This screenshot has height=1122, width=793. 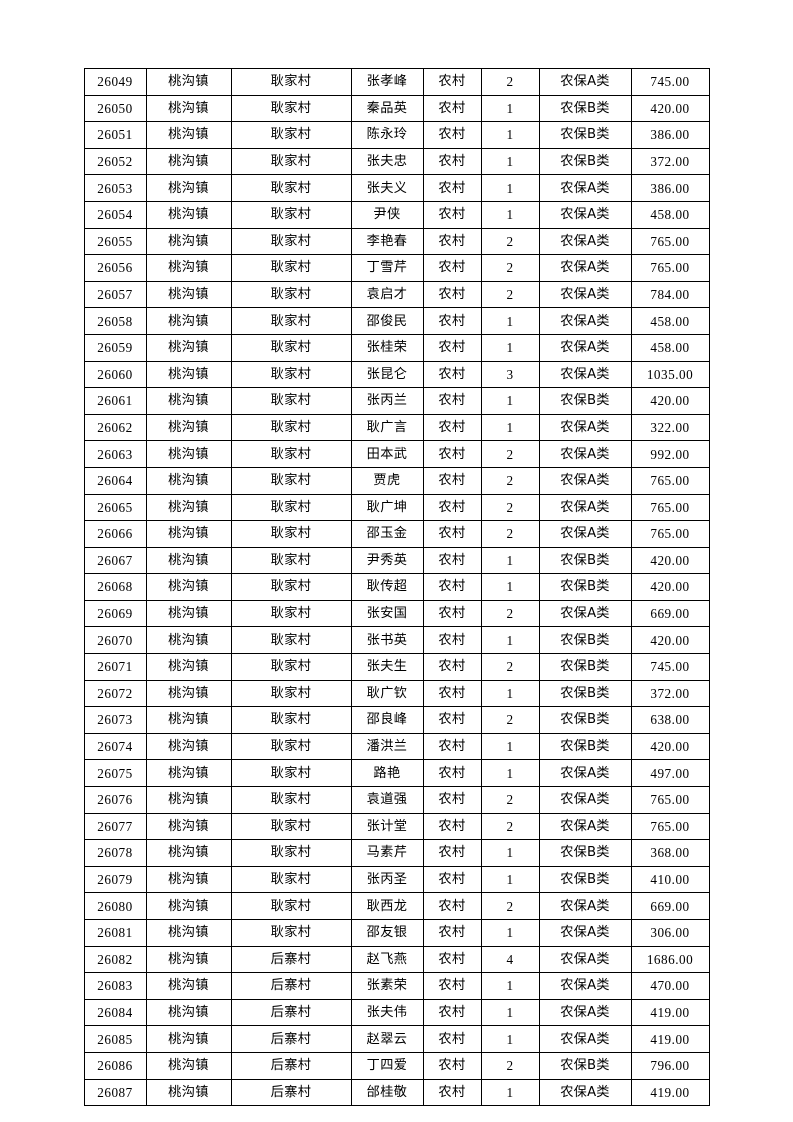 I want to click on cell-name: 张书英, so click(x=387, y=640).